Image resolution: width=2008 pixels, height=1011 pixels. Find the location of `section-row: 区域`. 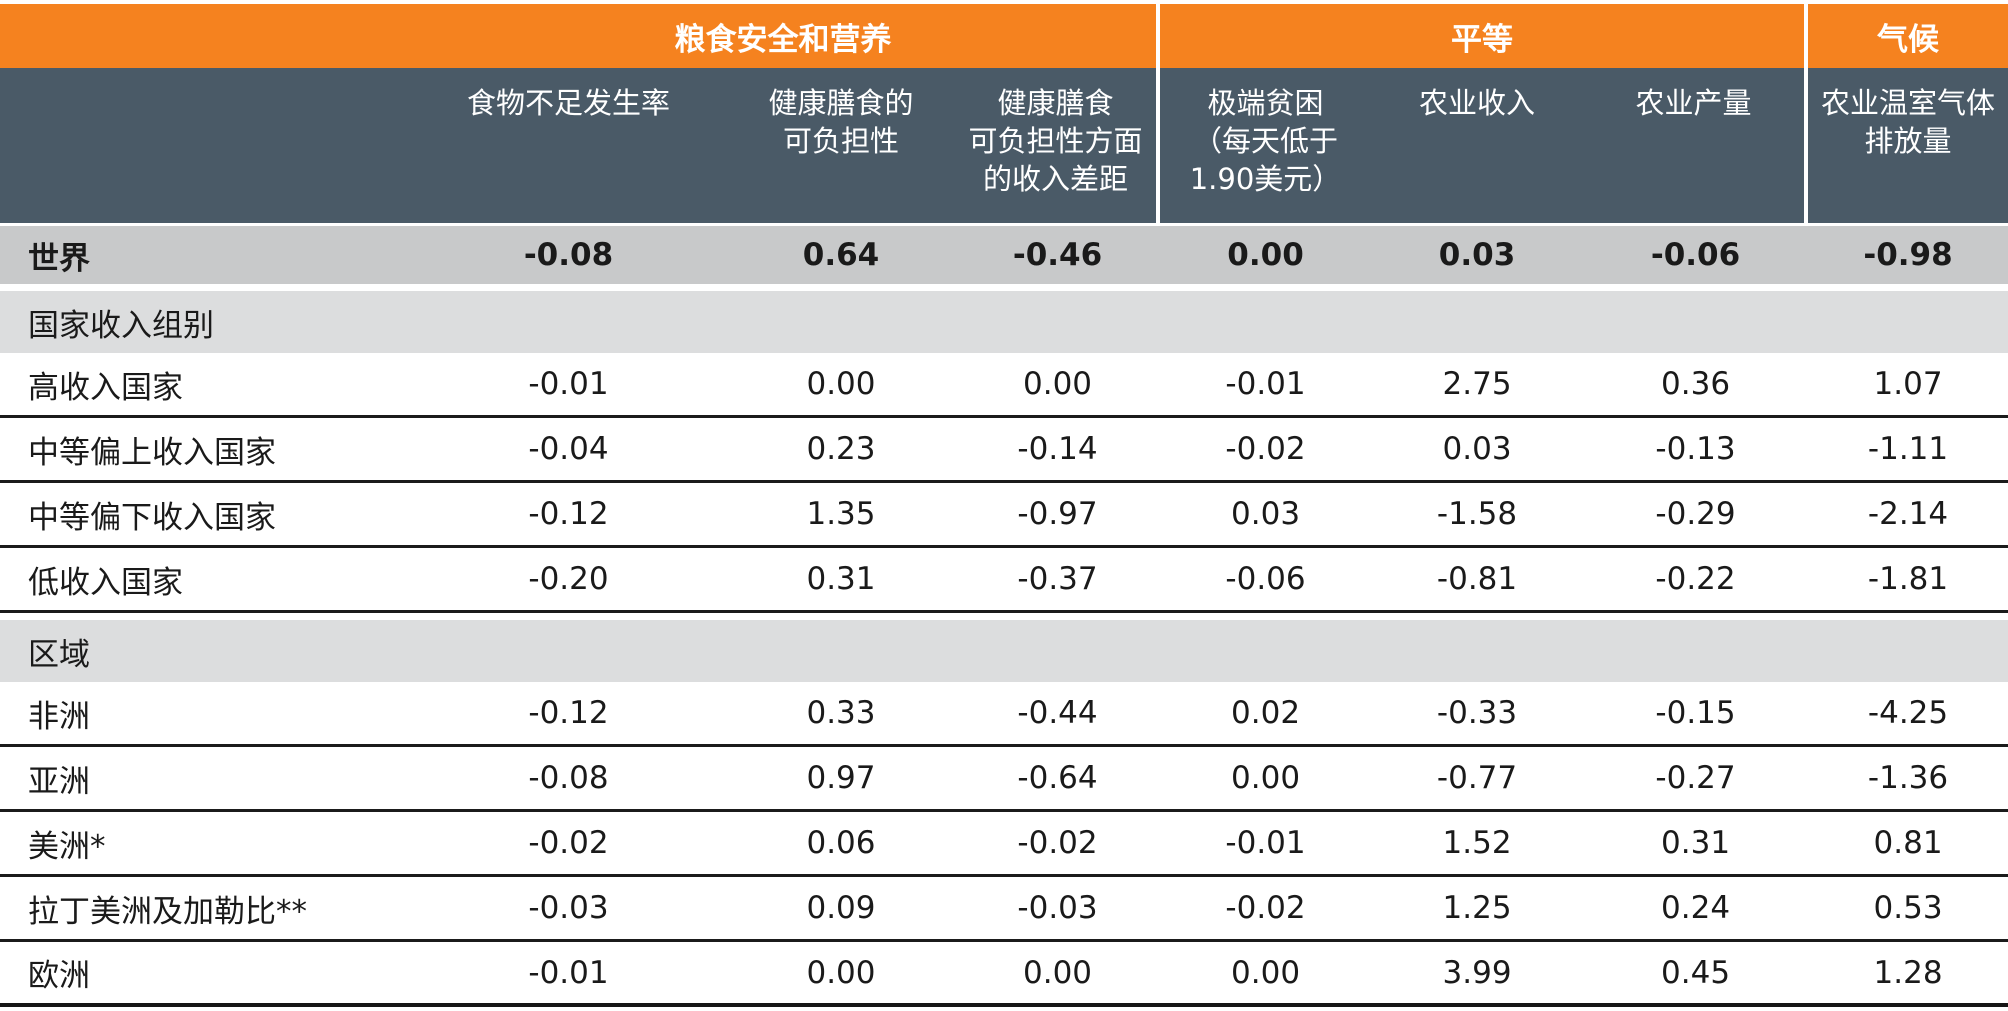

section-row: 区域 is located at coordinates (1004, 647).